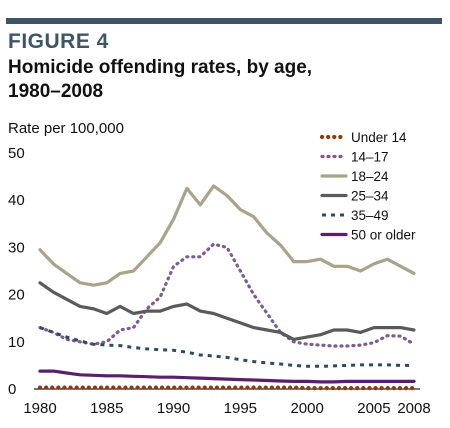 The width and height of the screenshot is (450, 428). Describe the element at coordinates (370, 157) in the screenshot. I see `legend-label: 14–17` at that location.